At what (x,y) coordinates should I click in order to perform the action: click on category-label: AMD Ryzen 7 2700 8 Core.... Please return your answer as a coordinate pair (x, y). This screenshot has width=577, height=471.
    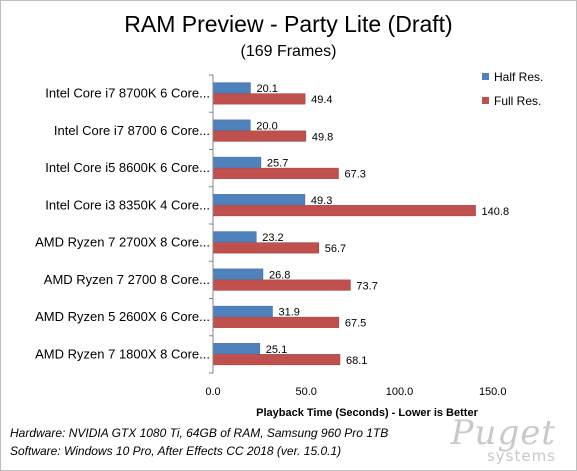
    Looking at the image, I should click on (127, 279).